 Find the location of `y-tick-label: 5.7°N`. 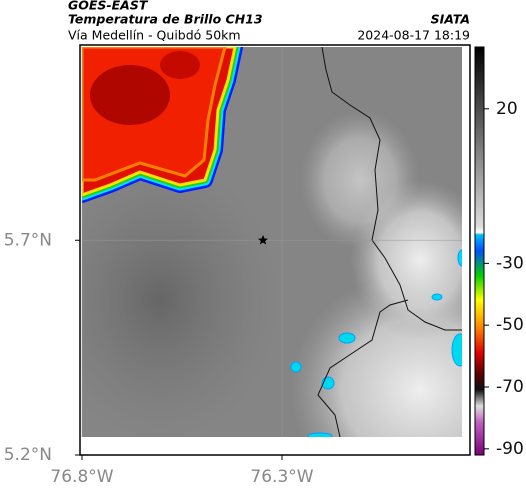

y-tick-label: 5.7°N is located at coordinates (28, 240).